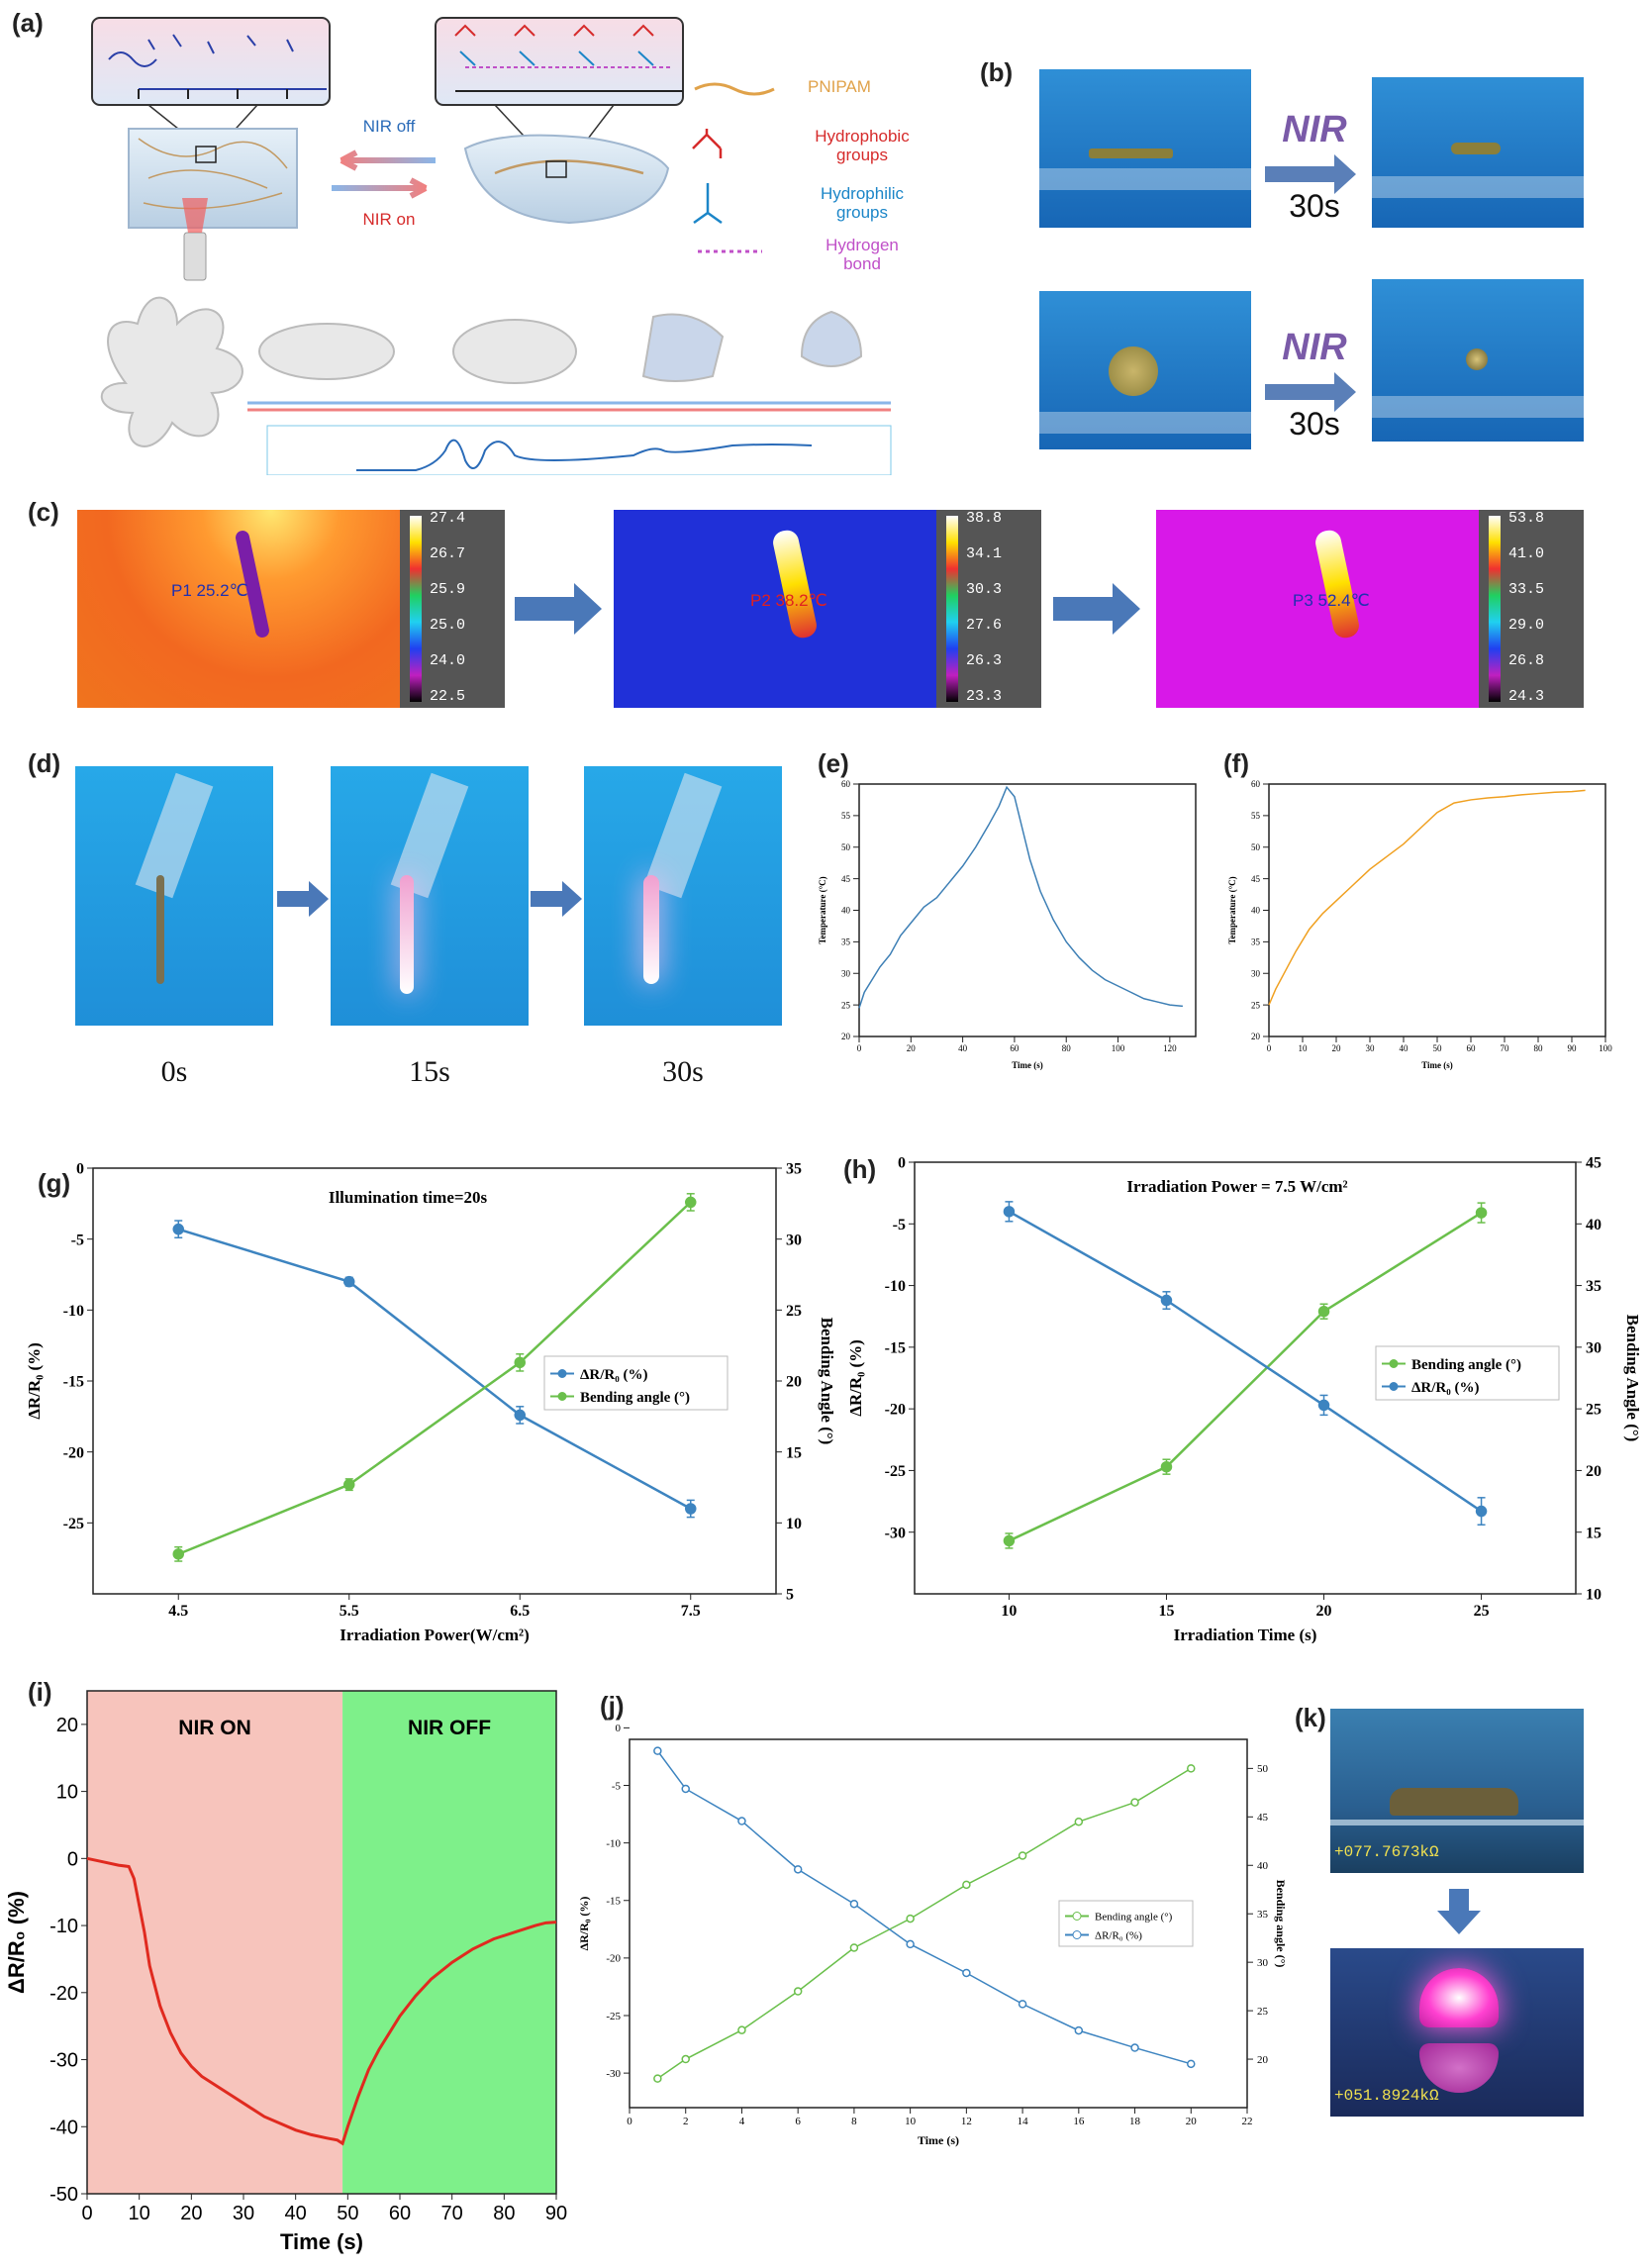 Image resolution: width=1651 pixels, height=2268 pixels. Describe the element at coordinates (209, 590) in the screenshot. I see `probe-label-1: P1 25.2℃` at that location.